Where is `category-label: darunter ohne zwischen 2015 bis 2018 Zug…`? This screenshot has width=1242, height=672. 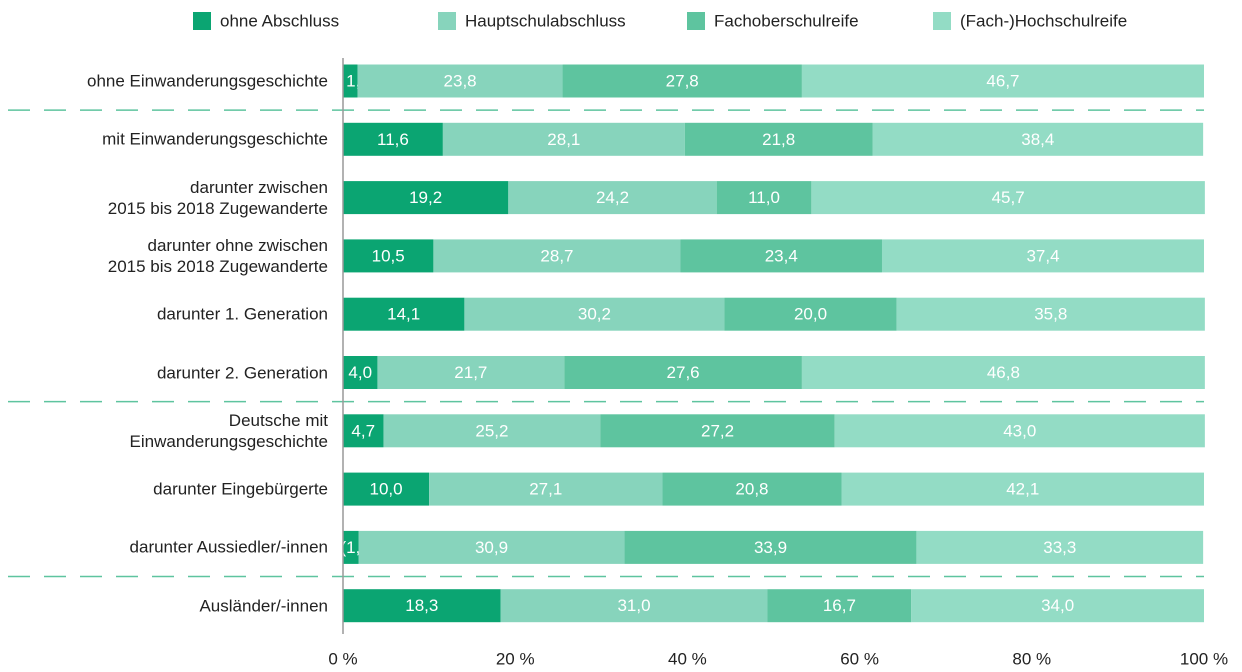 category-label: darunter ohne zwischen 2015 bis 2018 Zug… is located at coordinates (217, 255).